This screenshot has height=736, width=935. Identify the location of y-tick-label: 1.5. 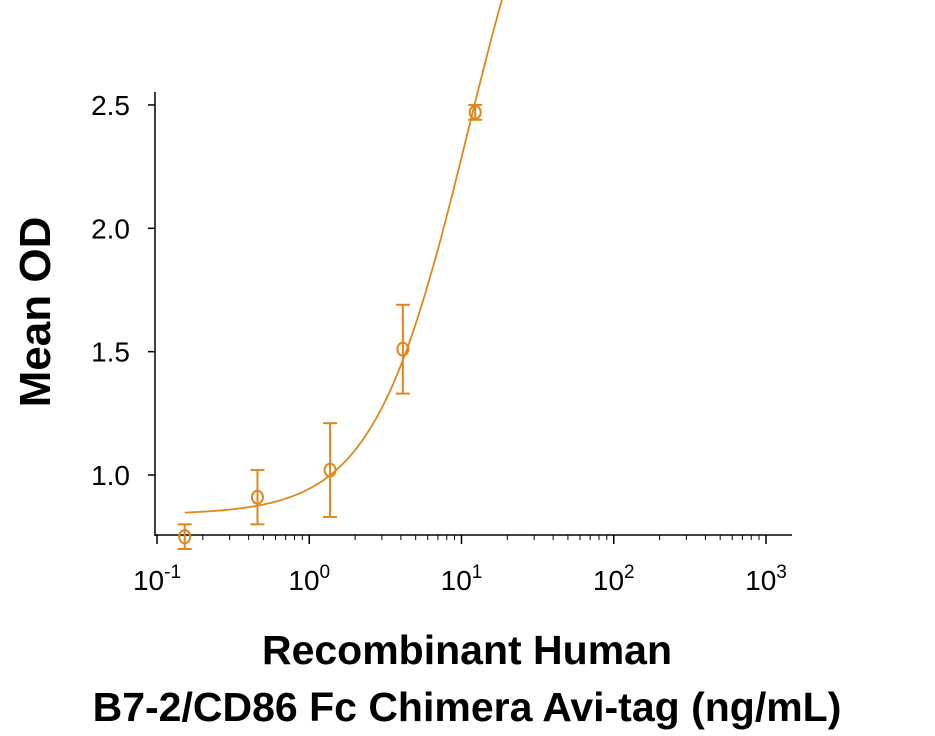
(110, 352).